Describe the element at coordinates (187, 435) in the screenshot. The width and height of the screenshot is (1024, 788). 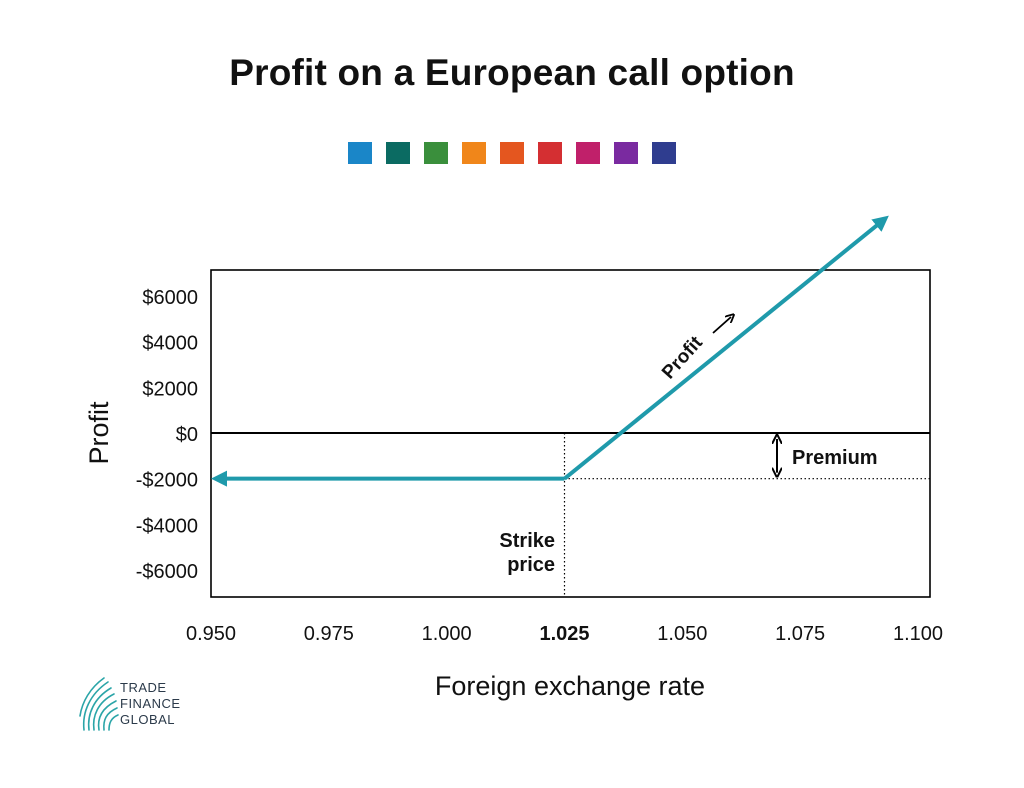
I see `y-tick-label: $0` at that location.